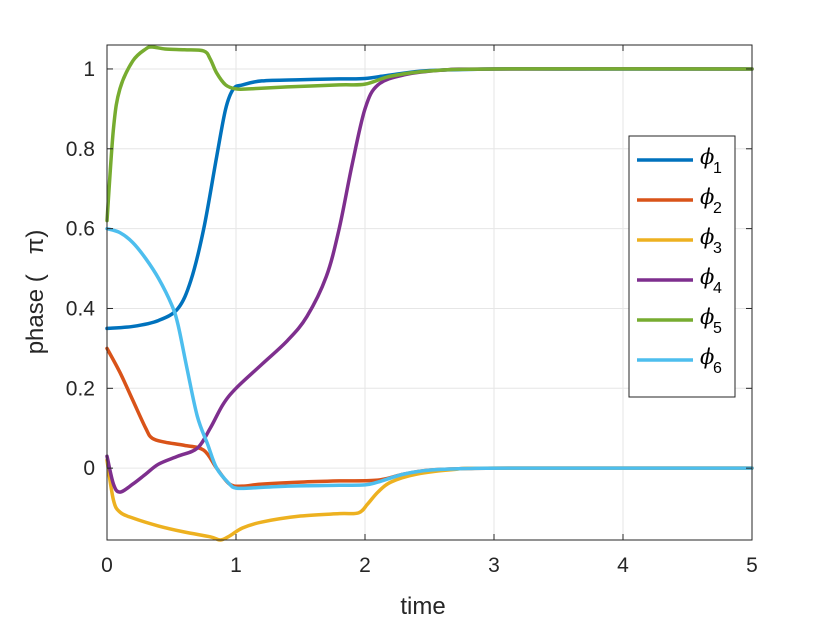 The width and height of the screenshot is (830, 623). I want to click on legend-subscript-1: 1, so click(717, 168).